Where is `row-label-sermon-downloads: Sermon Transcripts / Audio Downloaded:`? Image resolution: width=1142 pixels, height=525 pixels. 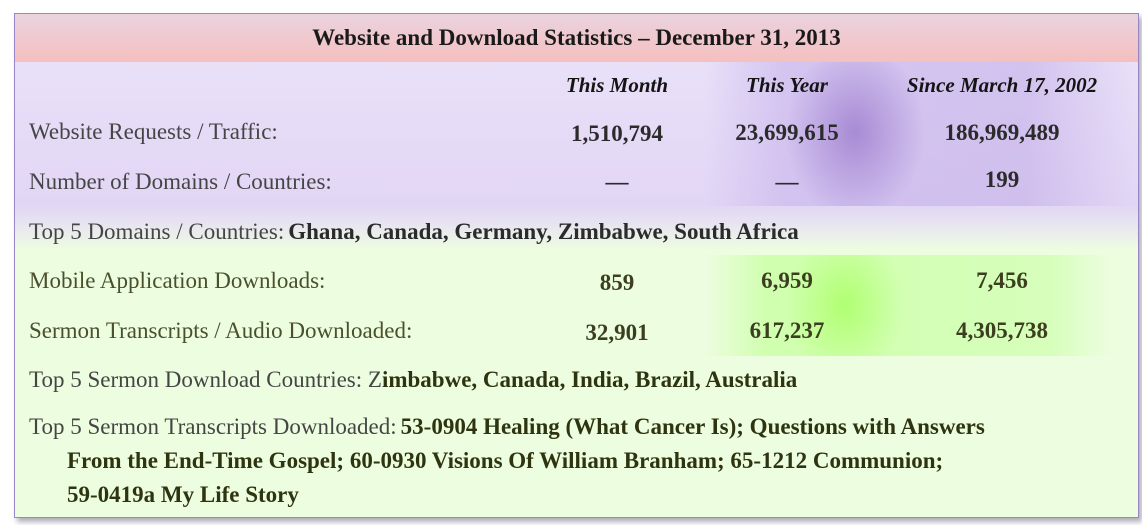
row-label-sermon-downloads: Sermon Transcripts / Audio Downloaded: is located at coordinates (221, 330).